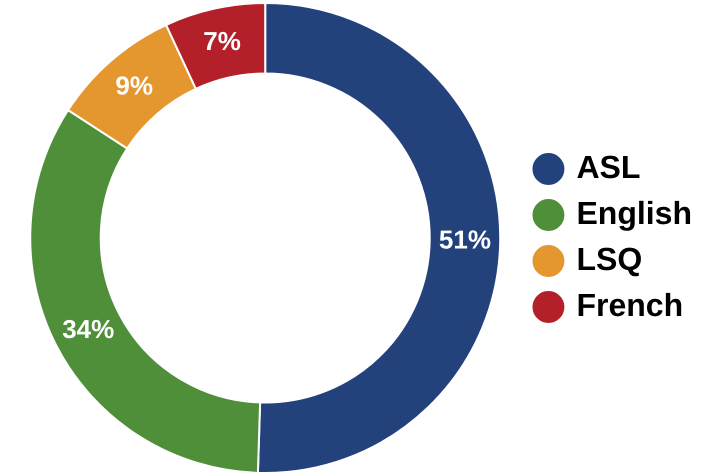 This screenshot has height=476, width=712. Describe the element at coordinates (88, 329) in the screenshot. I see `data-label: 34%` at that location.